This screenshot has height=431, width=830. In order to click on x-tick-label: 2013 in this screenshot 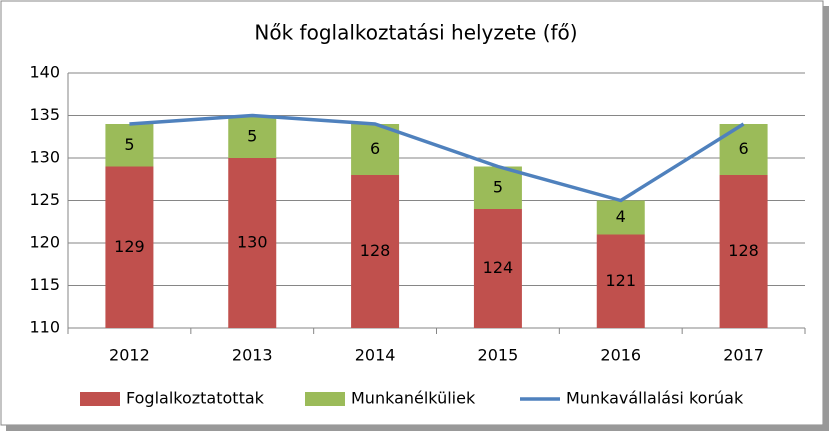, I will do `click(252, 355)`.